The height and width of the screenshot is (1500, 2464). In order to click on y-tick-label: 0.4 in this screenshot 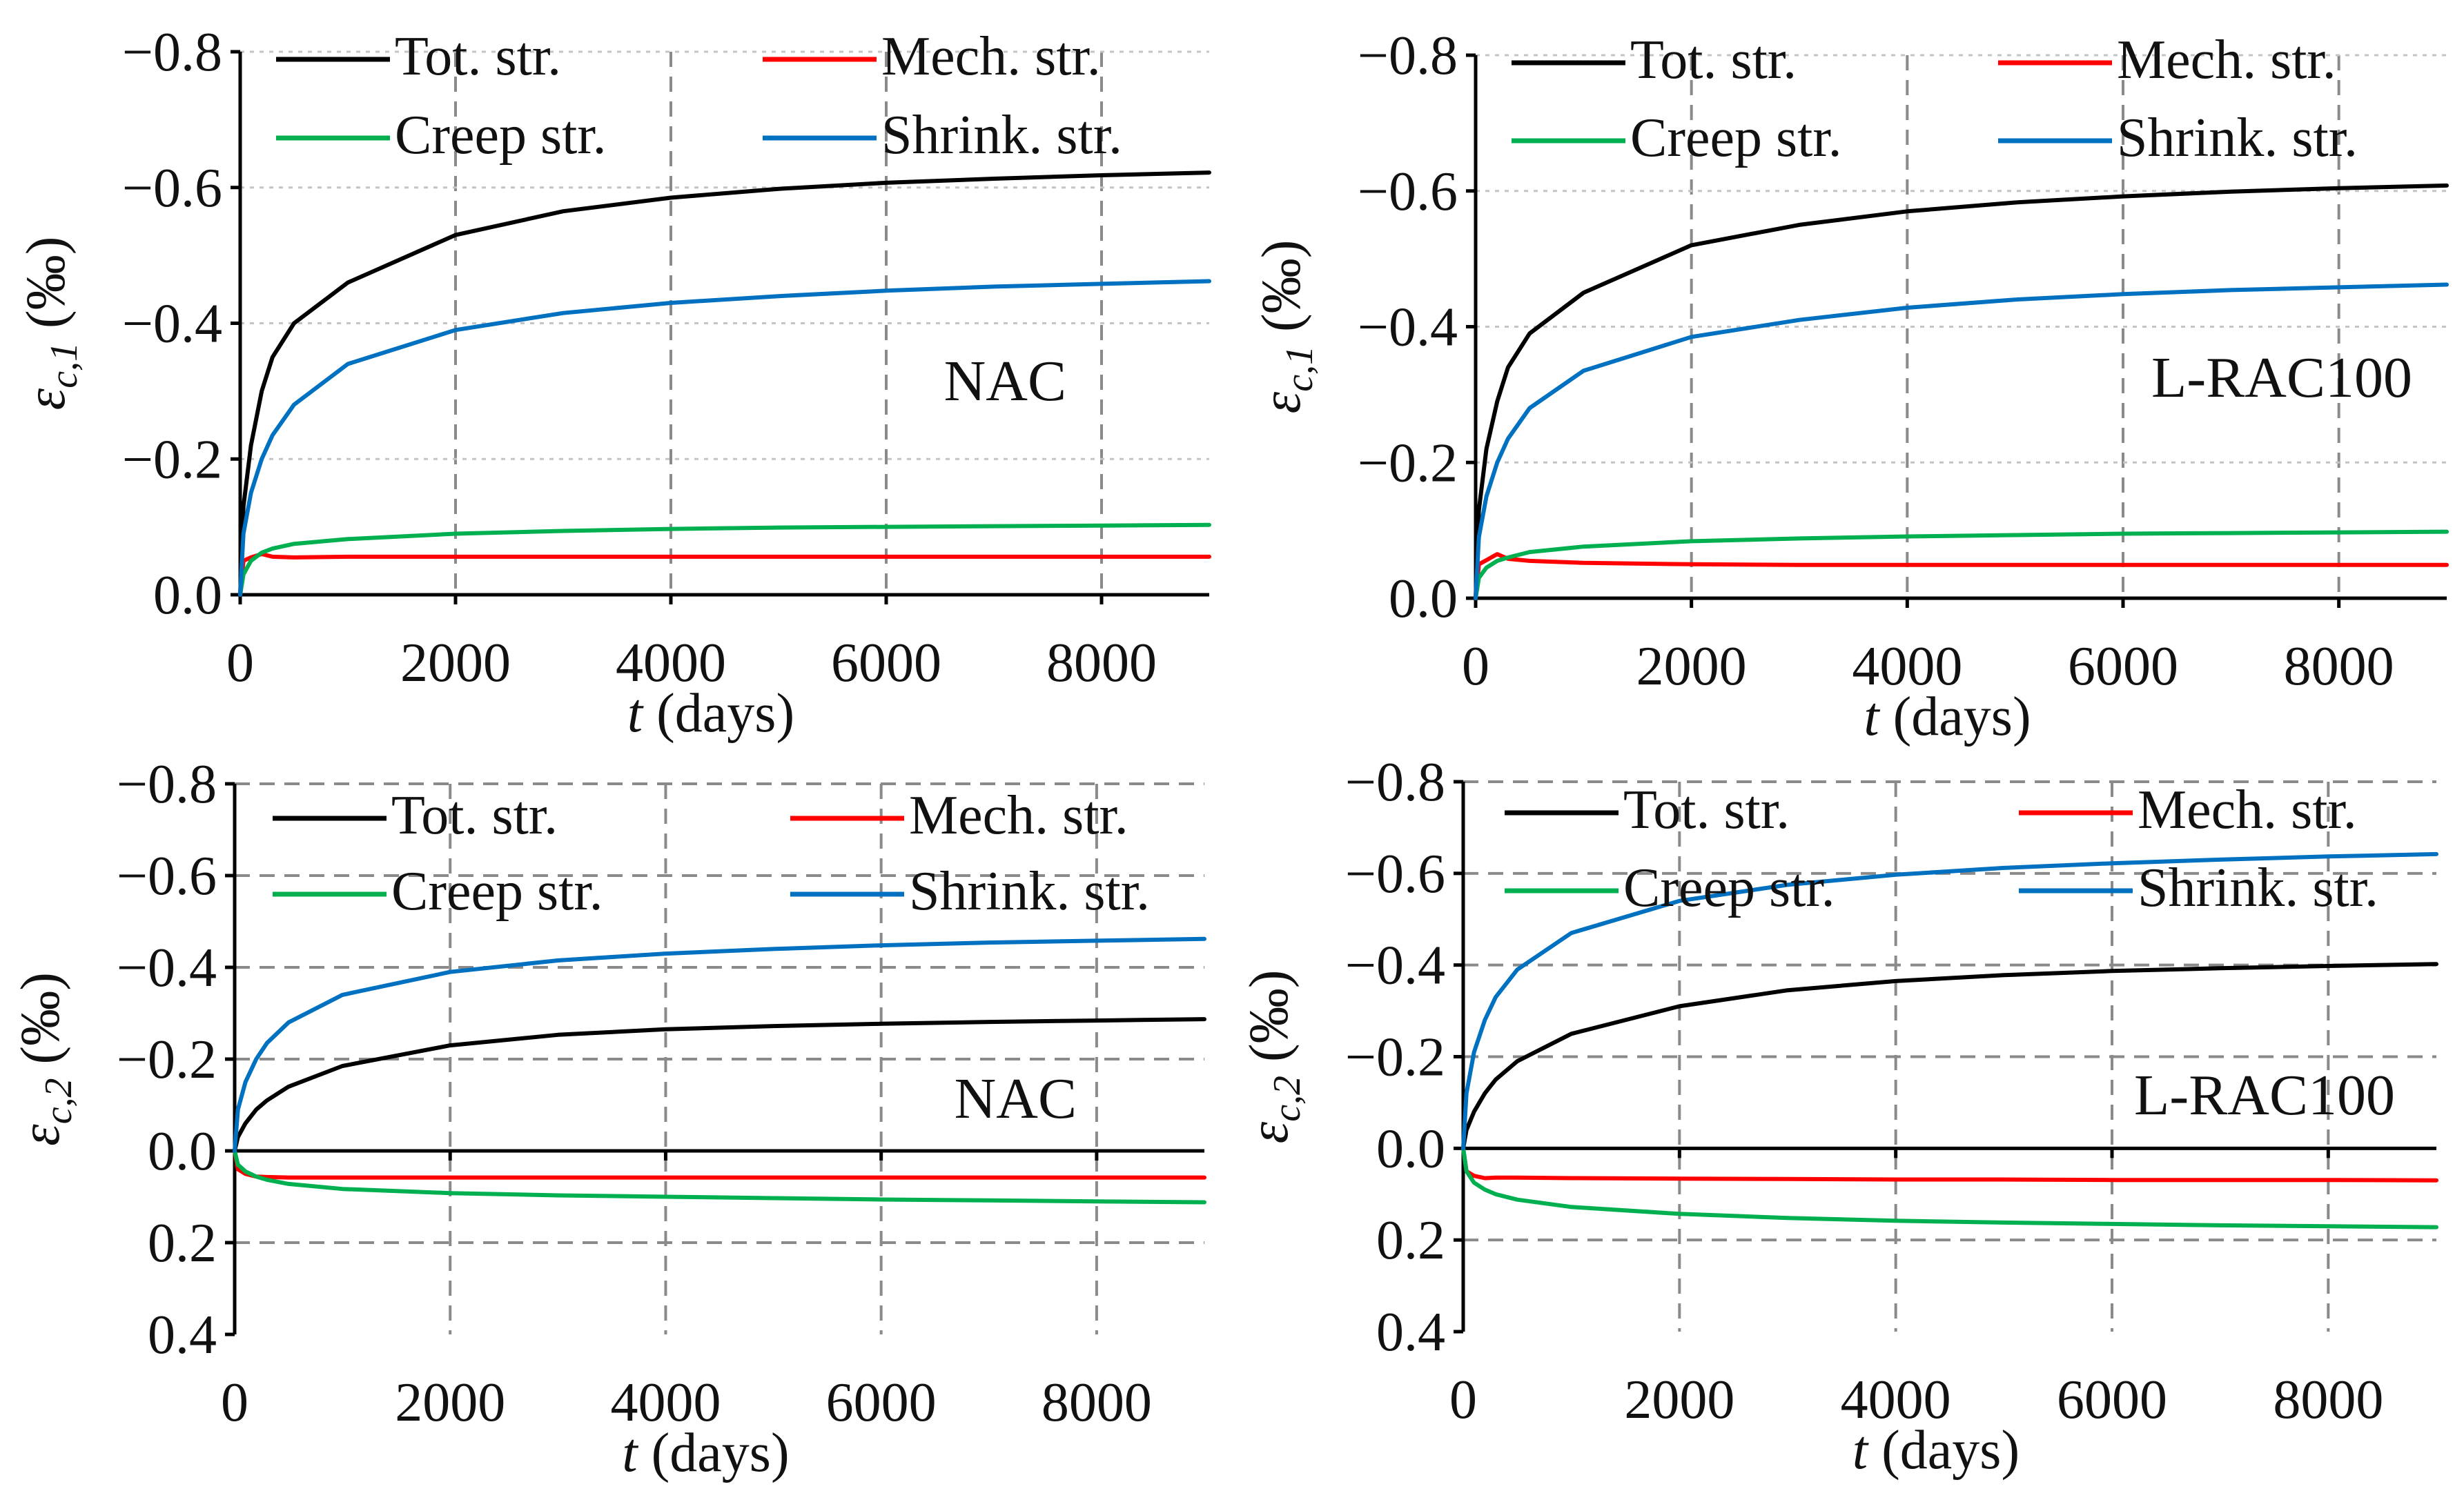, I will do `click(1410, 1332)`.